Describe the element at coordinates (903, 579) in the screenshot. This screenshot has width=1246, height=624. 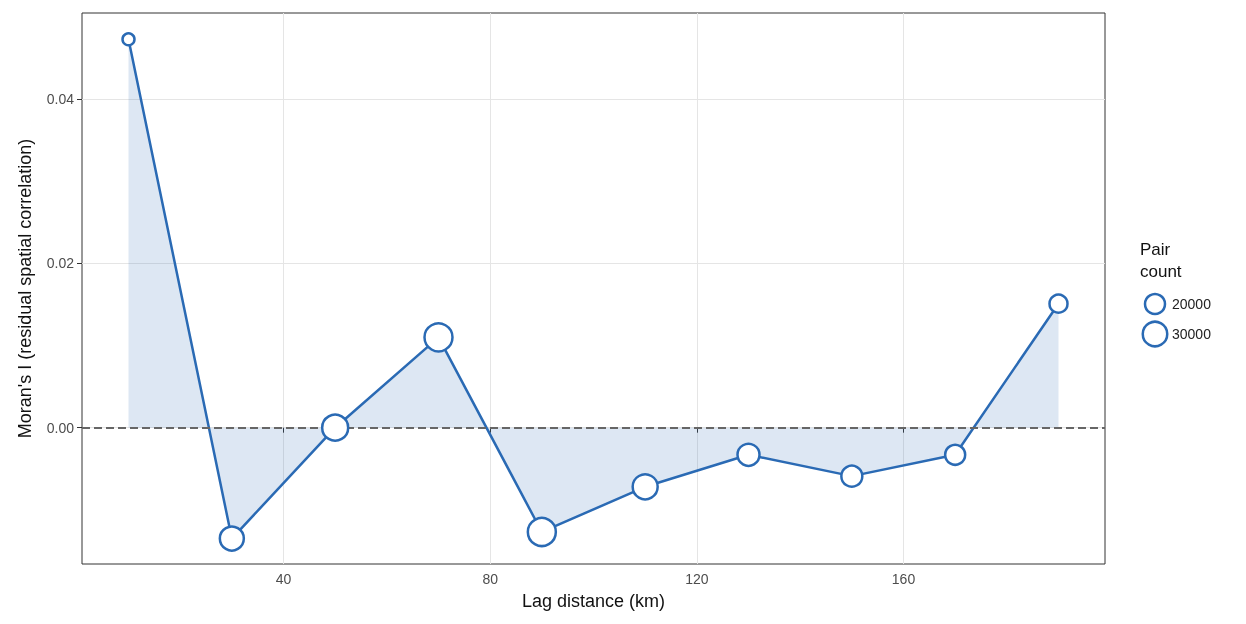
I see `x-tick-label: 160` at that location.